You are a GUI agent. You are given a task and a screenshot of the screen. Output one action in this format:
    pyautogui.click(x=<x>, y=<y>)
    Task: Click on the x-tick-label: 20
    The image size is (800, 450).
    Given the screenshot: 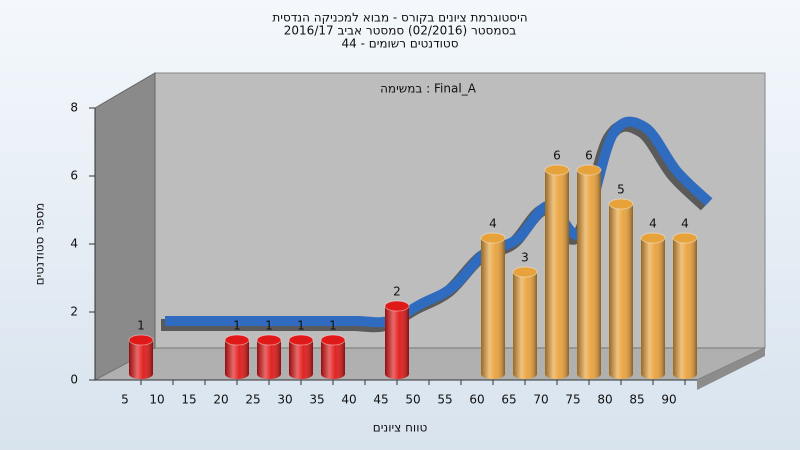 What is the action you would take?
    pyautogui.click(x=220, y=400)
    